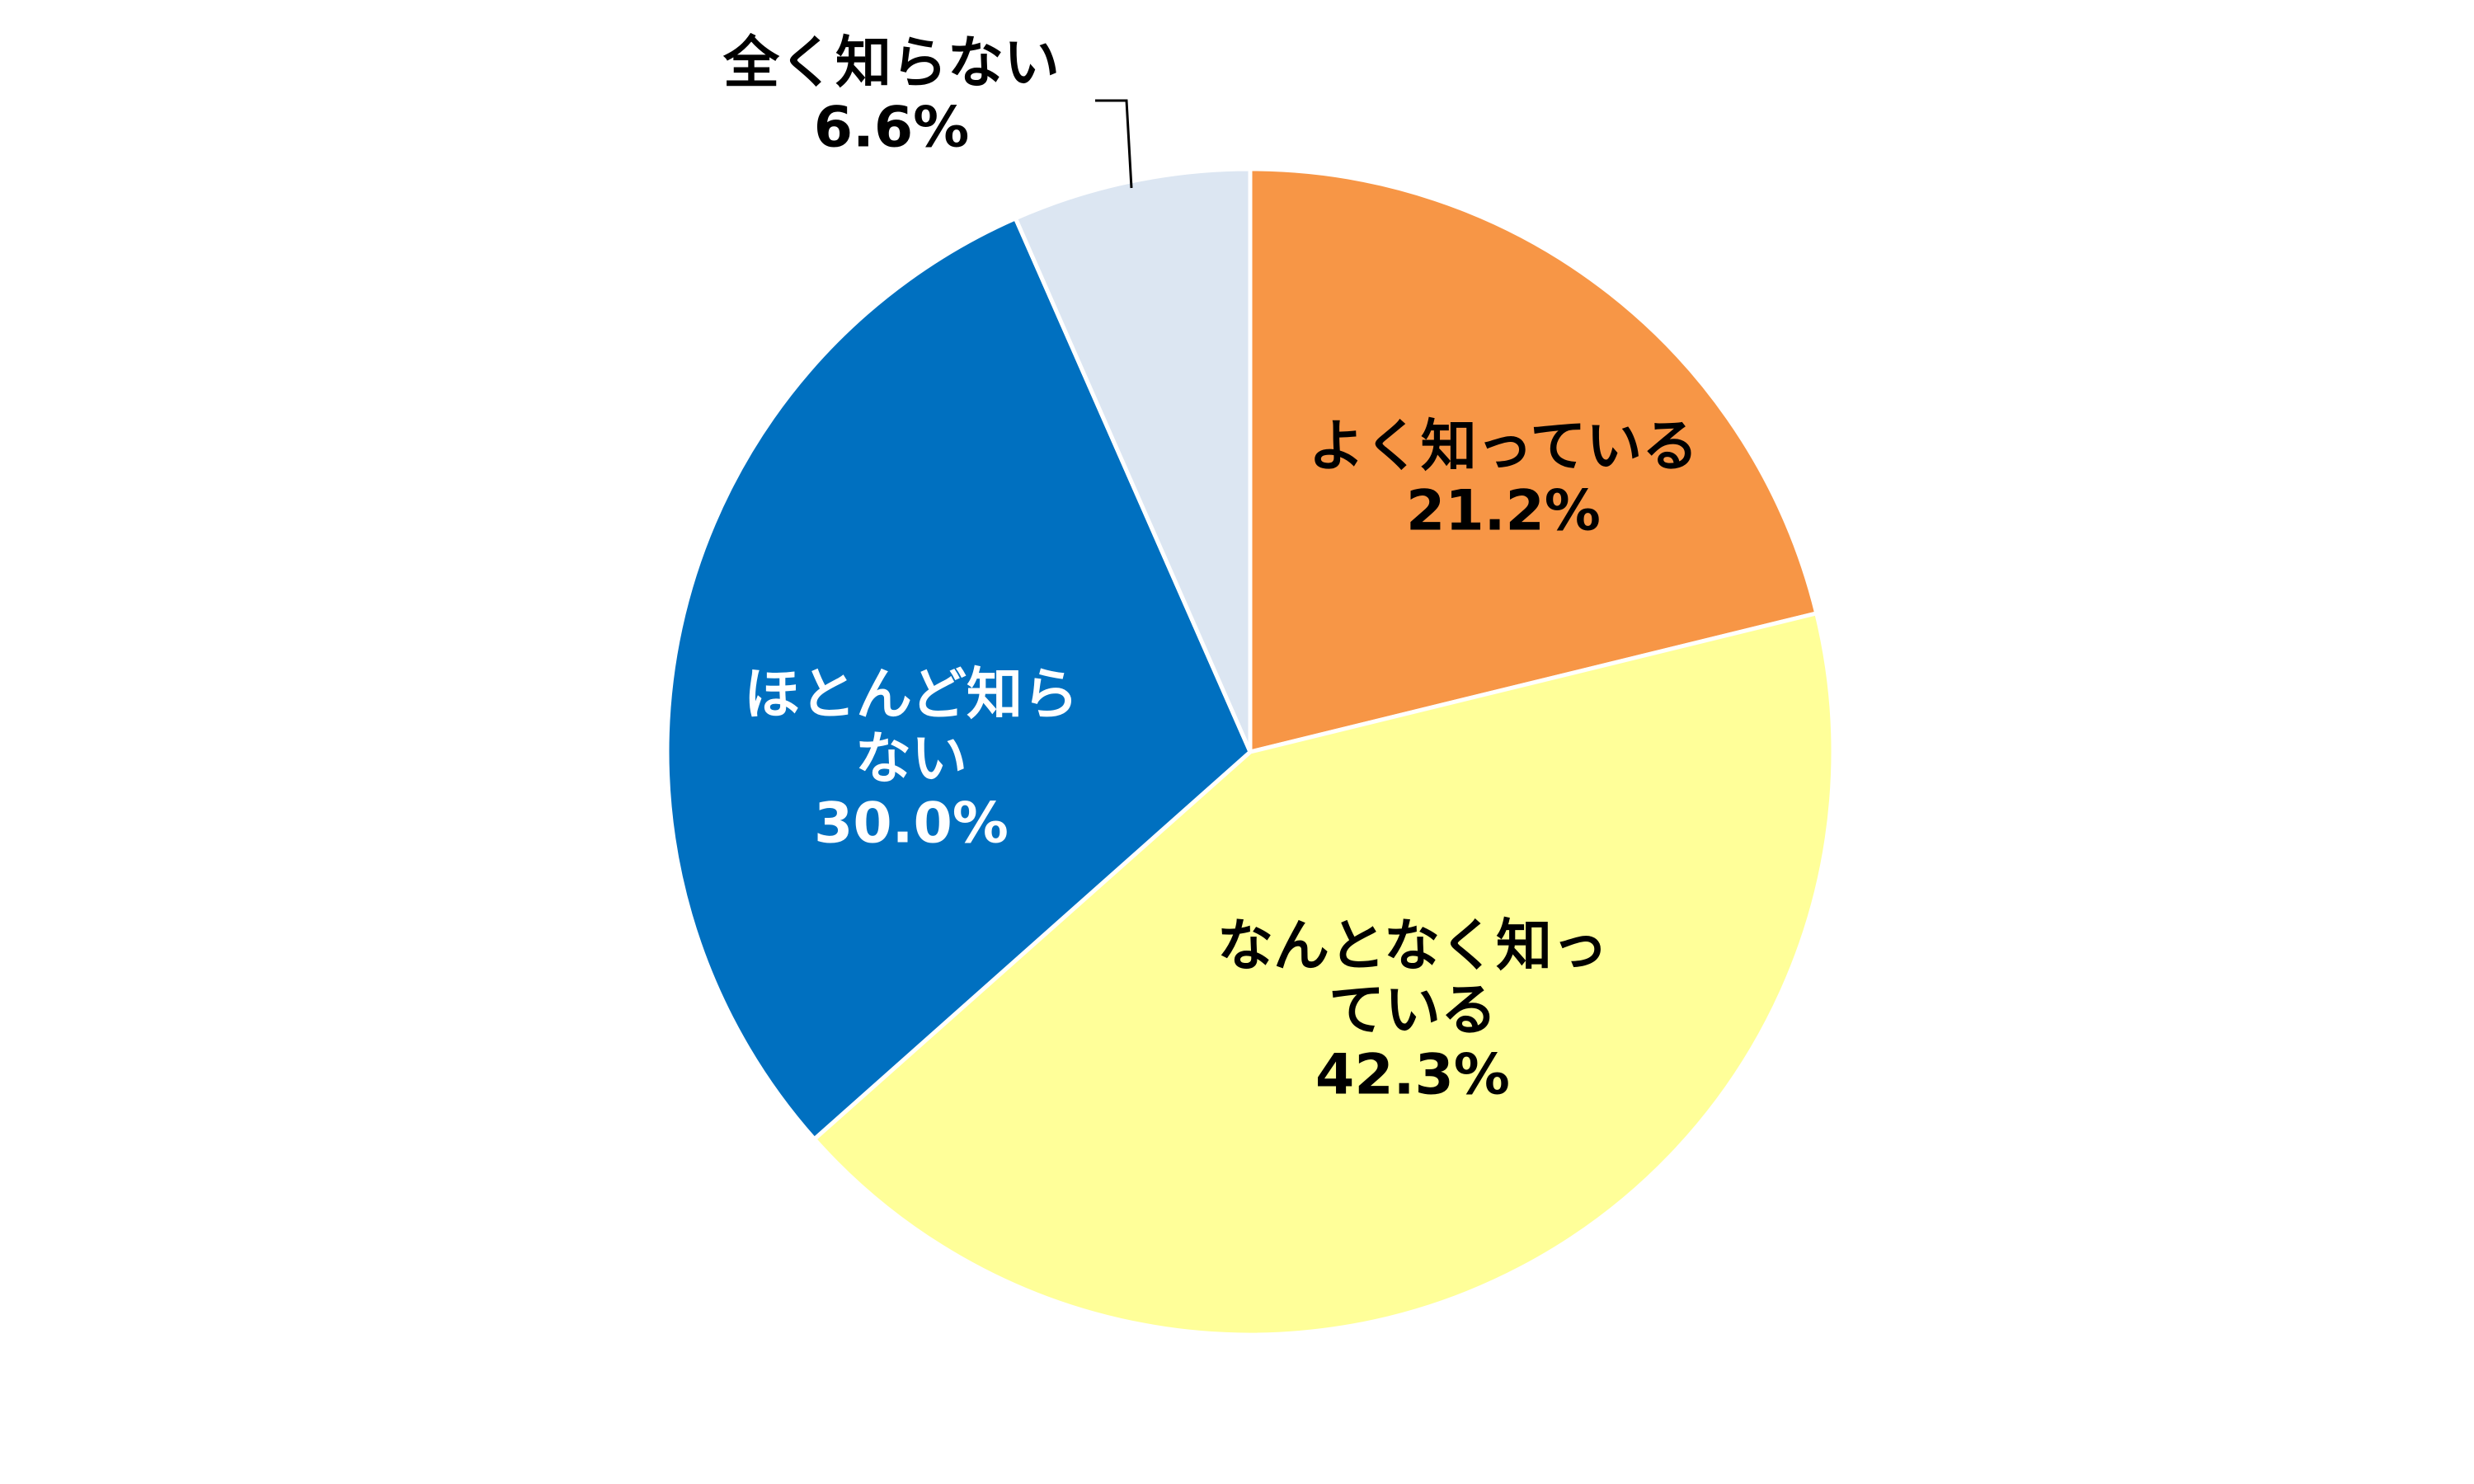 Image resolution: width=2474 pixels, height=1484 pixels. I want to click on leader-lines, so click(1114, 144).